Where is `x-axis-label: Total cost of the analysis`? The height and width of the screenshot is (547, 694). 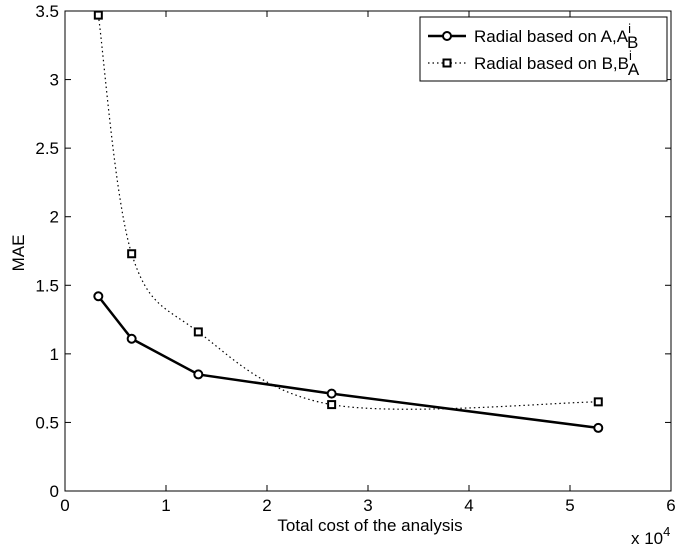
x-axis-label: Total cost of the analysis is located at coordinates (369, 525).